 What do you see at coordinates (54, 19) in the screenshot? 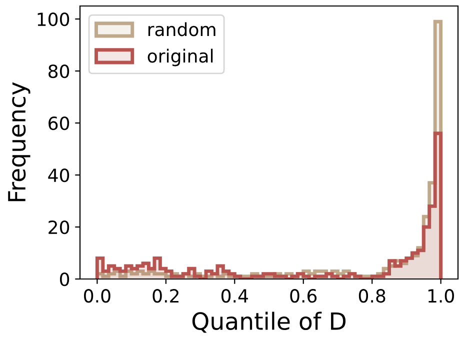
I see `y-tick-label: 100` at bounding box center [54, 19].